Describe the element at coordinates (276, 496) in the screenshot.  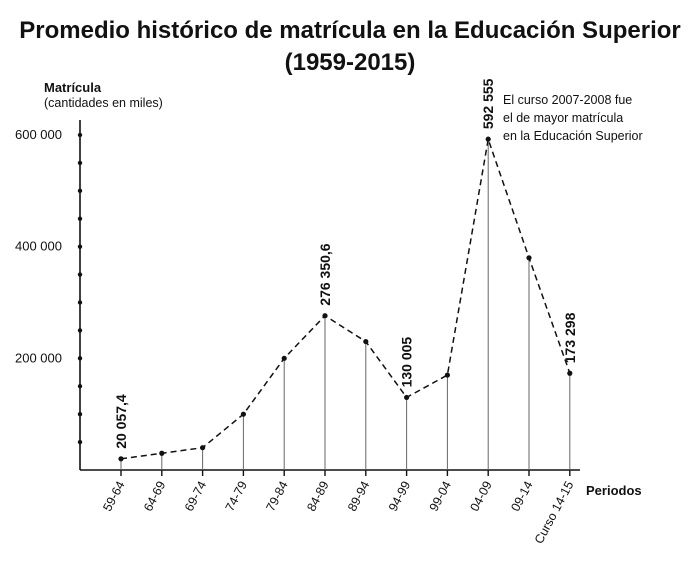
I see `x-tick-label: 79-84` at that location.